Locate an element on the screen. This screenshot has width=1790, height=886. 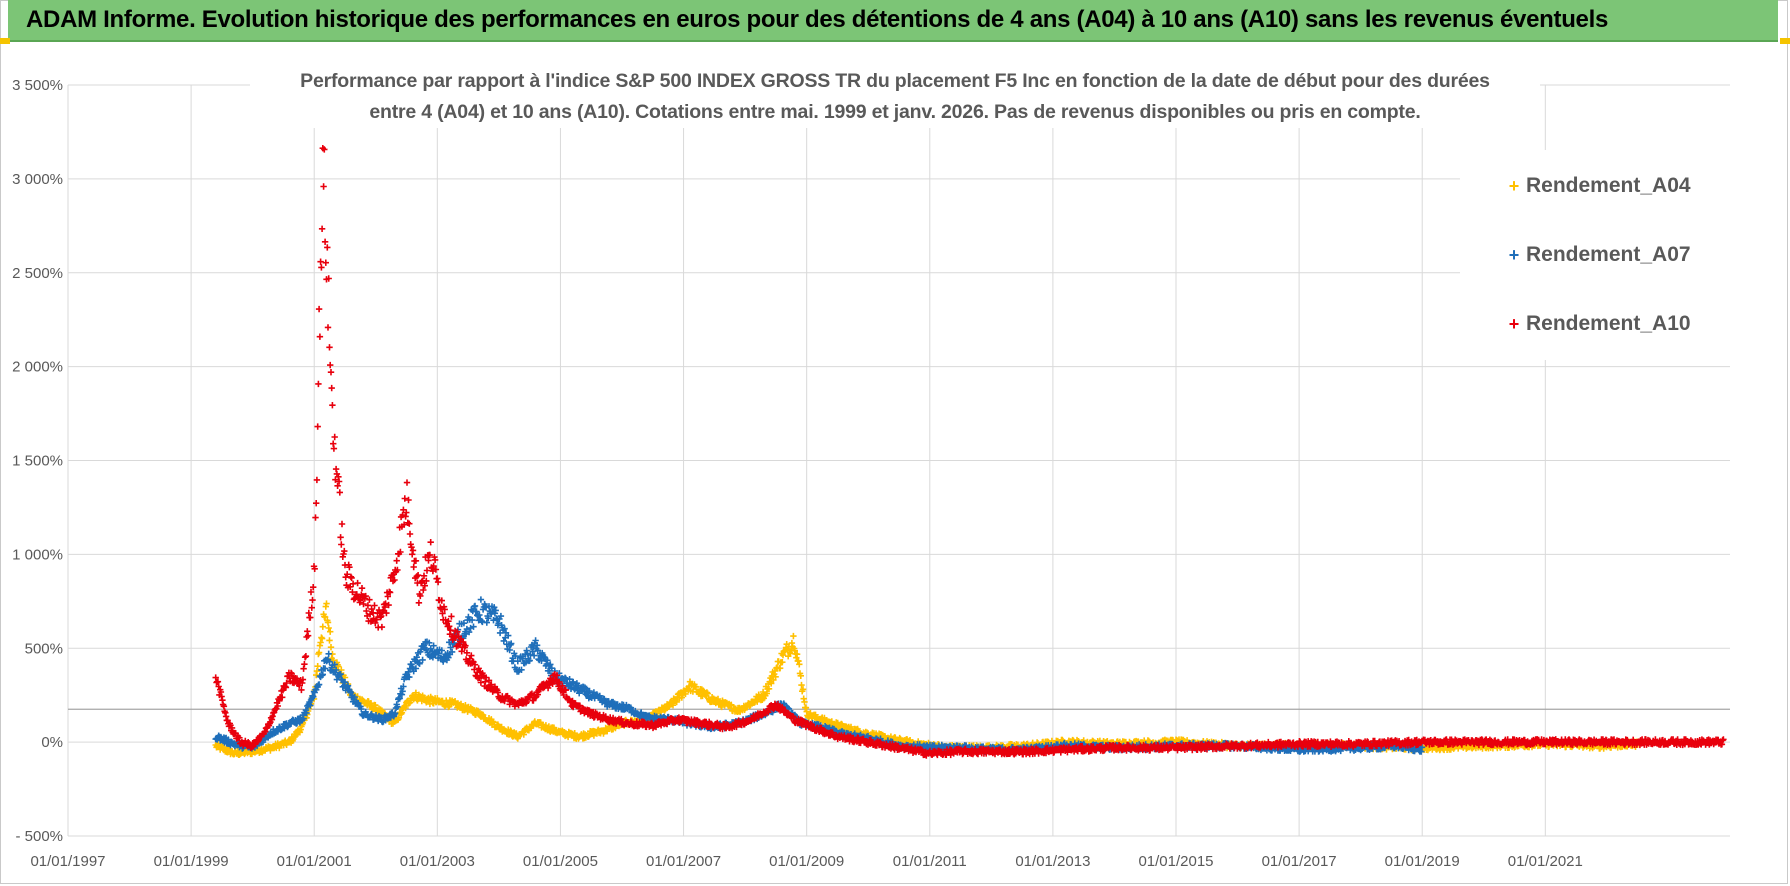
y-tick-label: 1 000% is located at coordinates (37, 554).